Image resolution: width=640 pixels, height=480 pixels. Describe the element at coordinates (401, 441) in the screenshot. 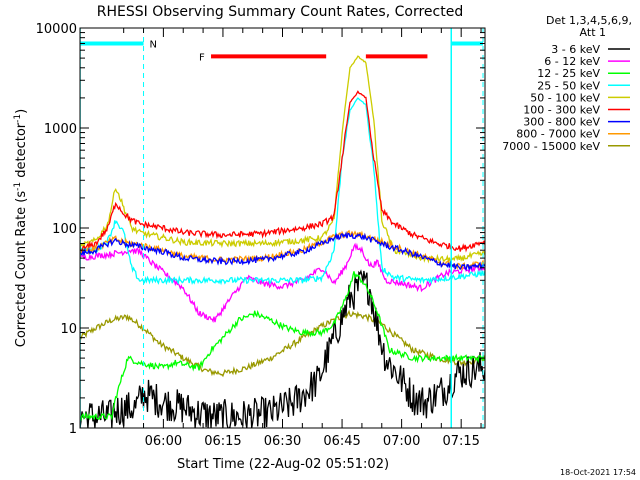

I see `x-tick-label: 07:00` at that location.